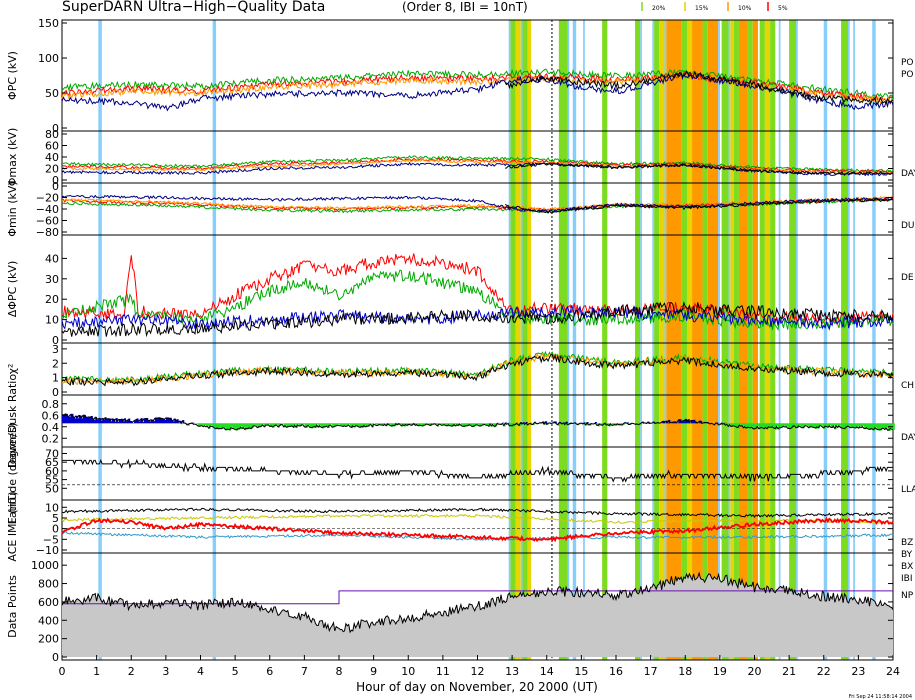 The width and height of the screenshot is (915, 700). Describe the element at coordinates (52, 299) in the screenshot. I see `y-tick-label: 20` at that location.